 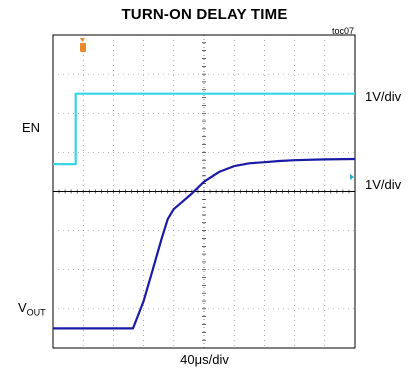 What do you see at coordinates (383, 96) in the screenshot?
I see `en-scale-label: 1V/div` at bounding box center [383, 96].